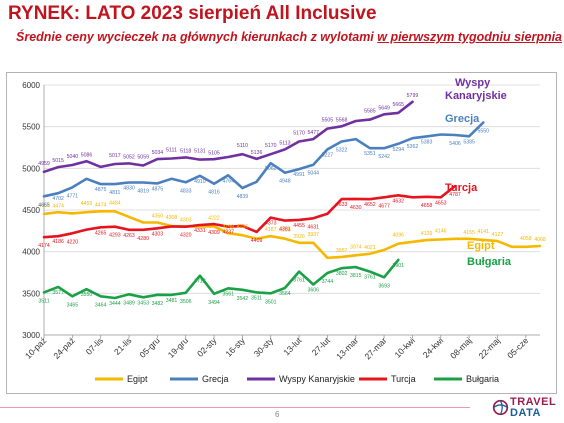 The width and height of the screenshot is (564, 423). Describe the element at coordinates (399, 105) in the screenshot. I see `data-label: 5665` at that location.